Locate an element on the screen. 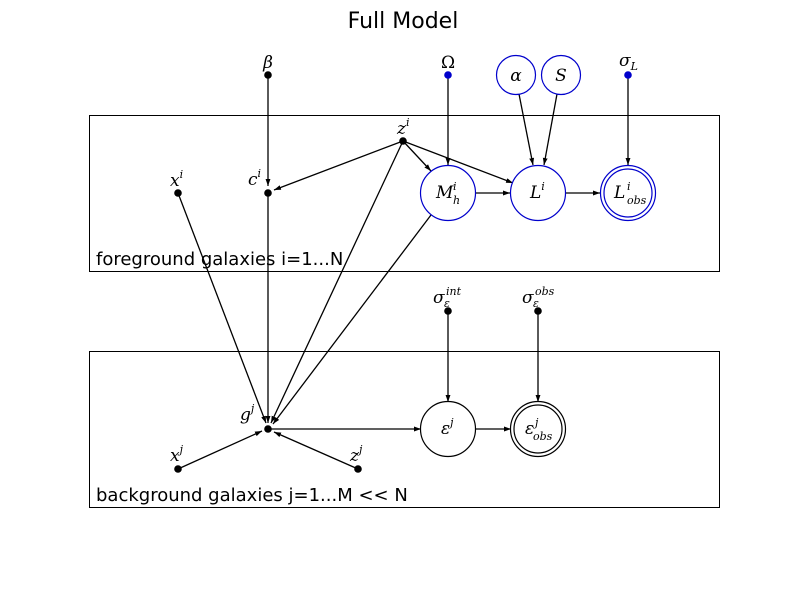 Image resolution: width=807 pixels, height=597 pixels. mh-node is located at coordinates (448, 193).